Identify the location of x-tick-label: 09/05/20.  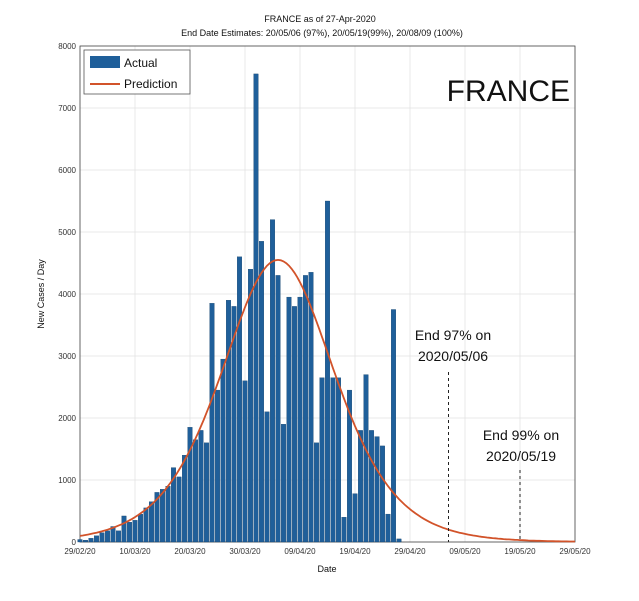
(465, 551).